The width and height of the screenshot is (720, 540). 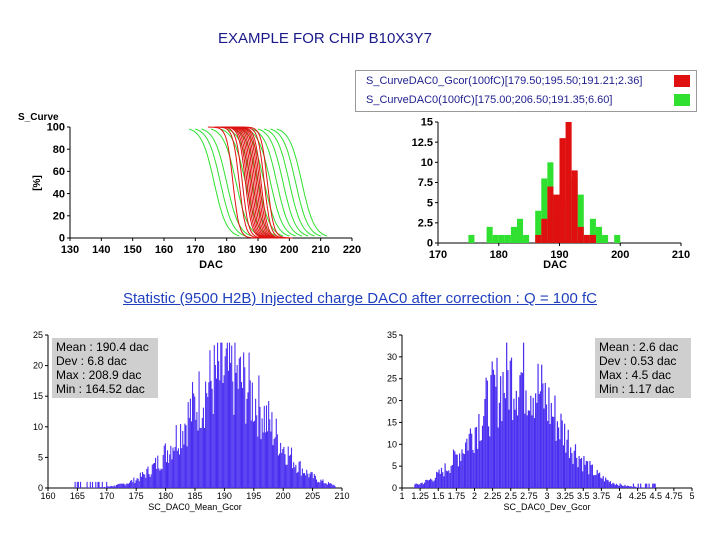 What do you see at coordinates (682, 81) in the screenshot?
I see `legend-swatch-gcor` at bounding box center [682, 81].